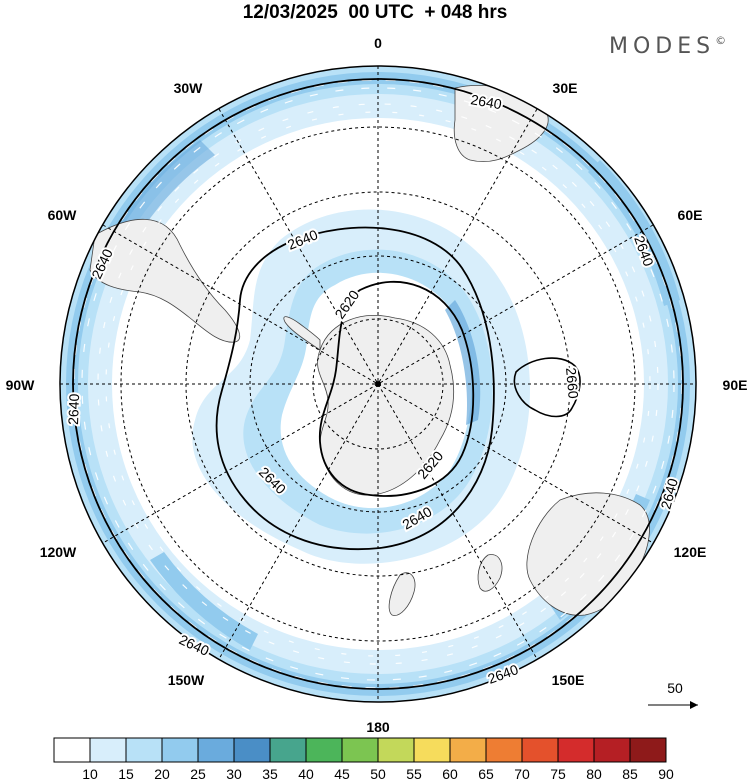 This screenshot has height=782, width=750. Describe the element at coordinates (162, 774) in the screenshot. I see `colorbar-tick-label: 20` at that location.